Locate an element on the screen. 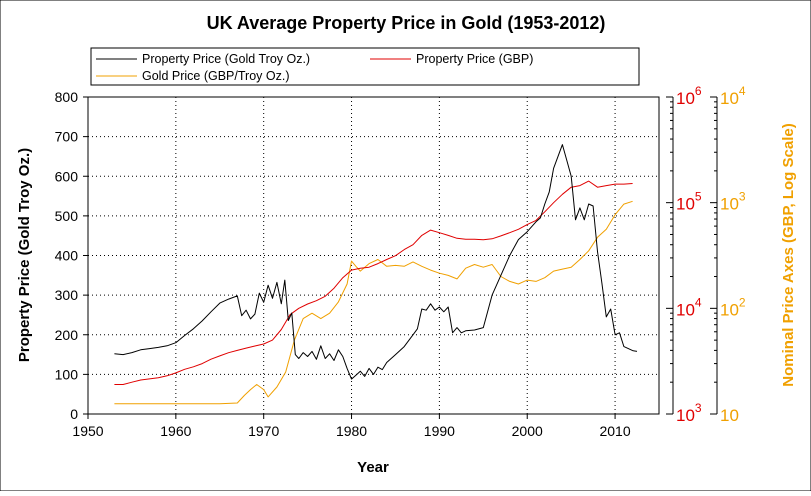 The width and height of the screenshot is (811, 496). y-tick-label: 800 is located at coordinates (67, 97).